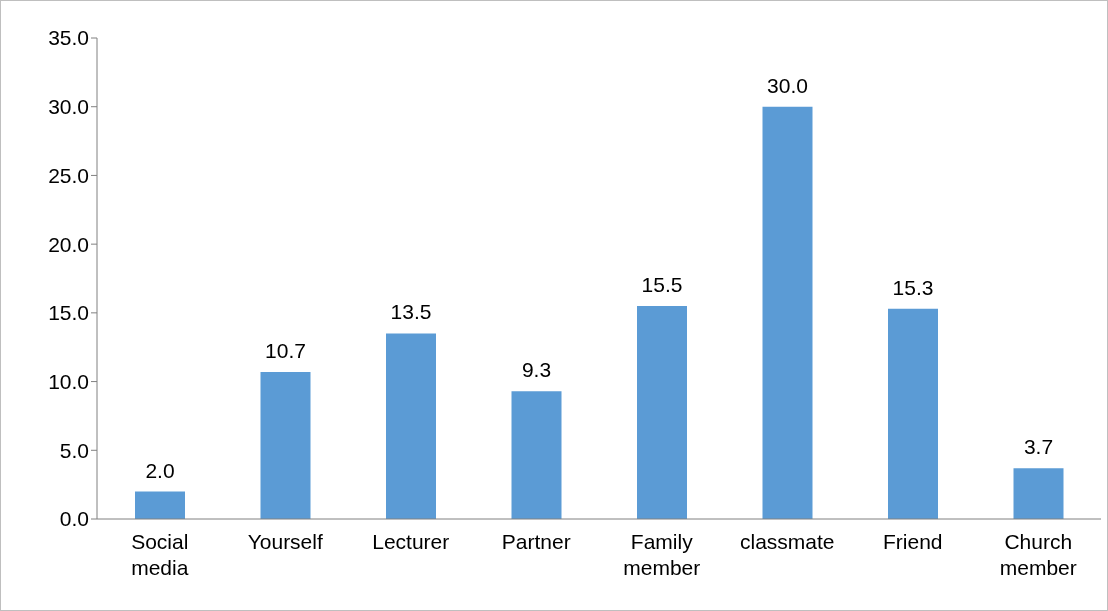 The width and height of the screenshot is (1108, 611). What do you see at coordinates (285, 350) in the screenshot?
I see `data-label: 10.7` at bounding box center [285, 350].